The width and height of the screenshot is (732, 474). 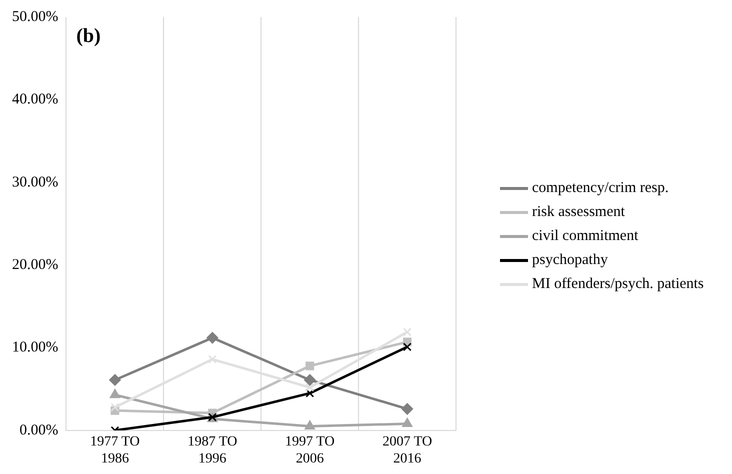 What do you see at coordinates (578, 212) in the screenshot?
I see `legend-label: risk assessment` at bounding box center [578, 212].